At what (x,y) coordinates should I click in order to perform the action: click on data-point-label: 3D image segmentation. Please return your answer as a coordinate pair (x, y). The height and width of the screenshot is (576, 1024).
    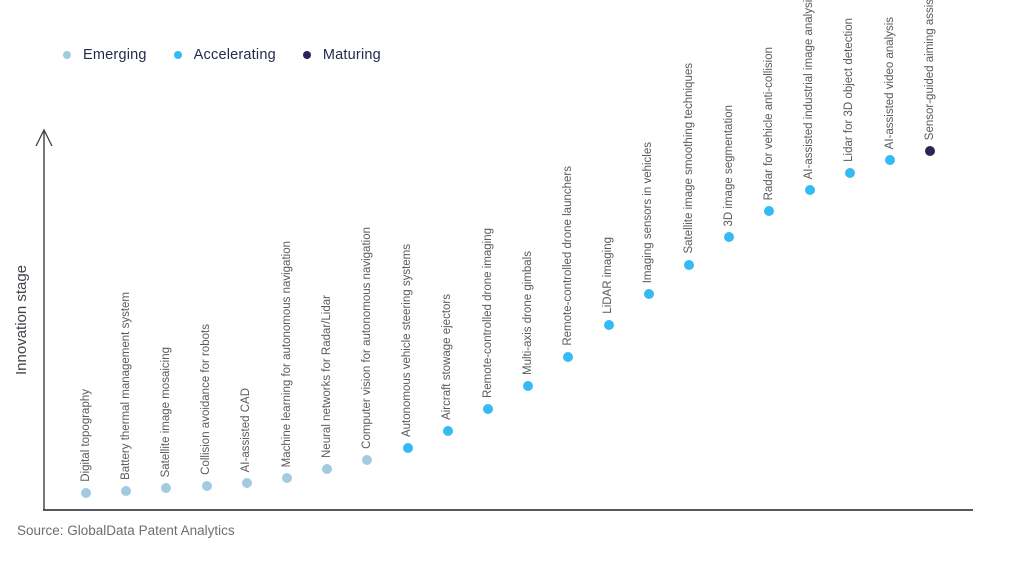
    Looking at the image, I should click on (728, 165).